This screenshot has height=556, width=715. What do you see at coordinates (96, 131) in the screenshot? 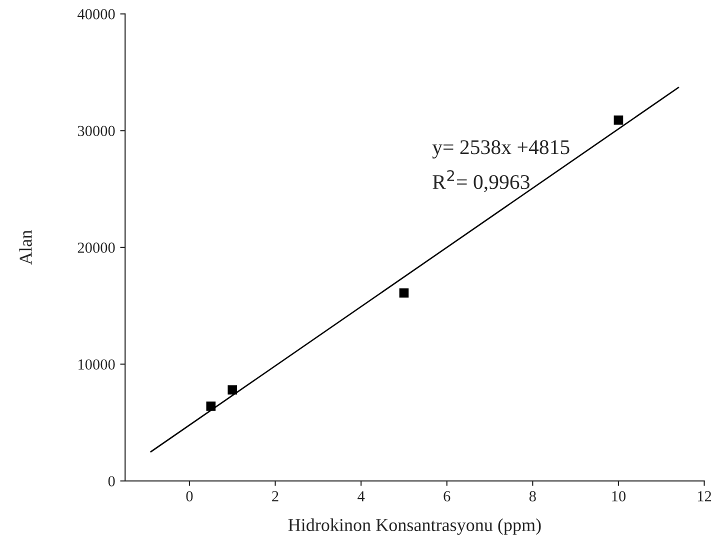
I see `y-tick-label: 30000` at bounding box center [96, 131].